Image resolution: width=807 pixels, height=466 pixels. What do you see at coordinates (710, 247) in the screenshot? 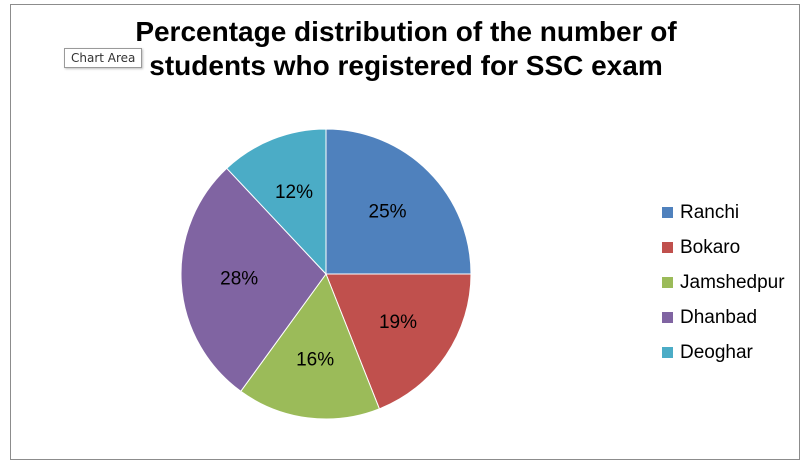
I see `legend-label-bokaro: Bokaro` at bounding box center [710, 247].